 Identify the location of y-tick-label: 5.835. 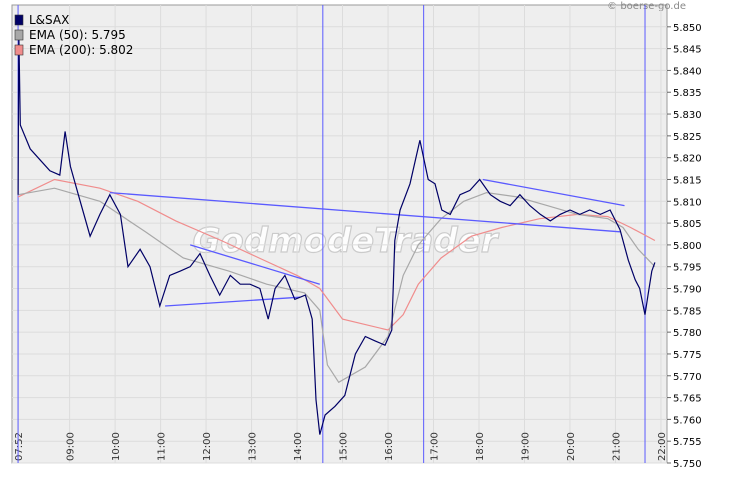
(687, 93).